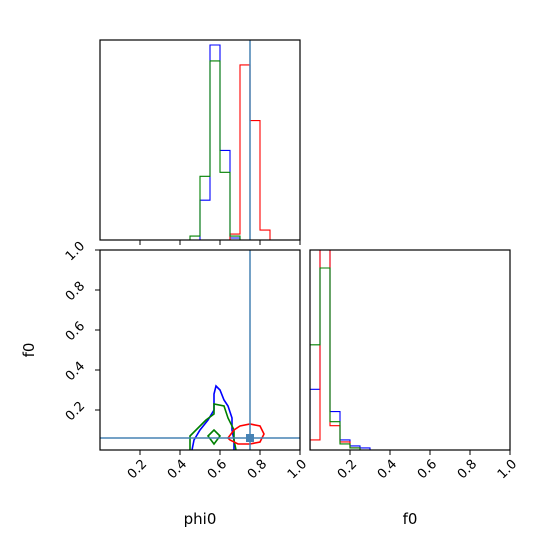 The height and width of the screenshot is (550, 550). I want to click on f0-y-tick-label: 0.8, so click(75, 291).